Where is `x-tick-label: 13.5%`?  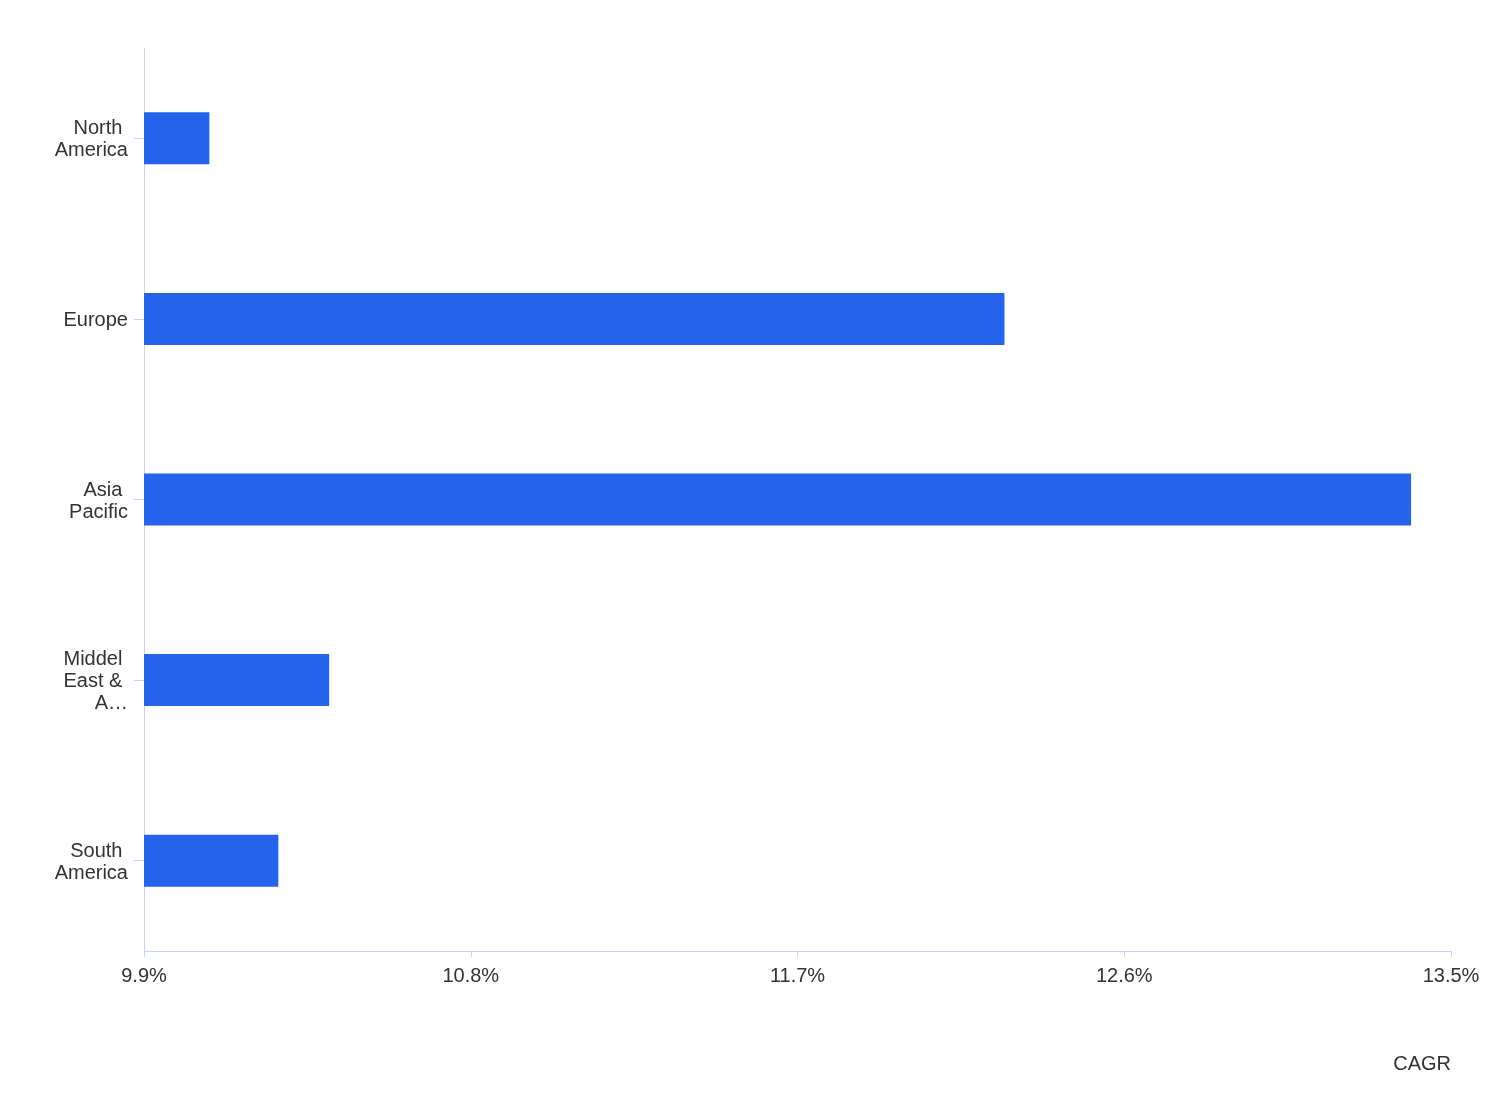
x-tick-label: 13.5% is located at coordinates (1451, 975).